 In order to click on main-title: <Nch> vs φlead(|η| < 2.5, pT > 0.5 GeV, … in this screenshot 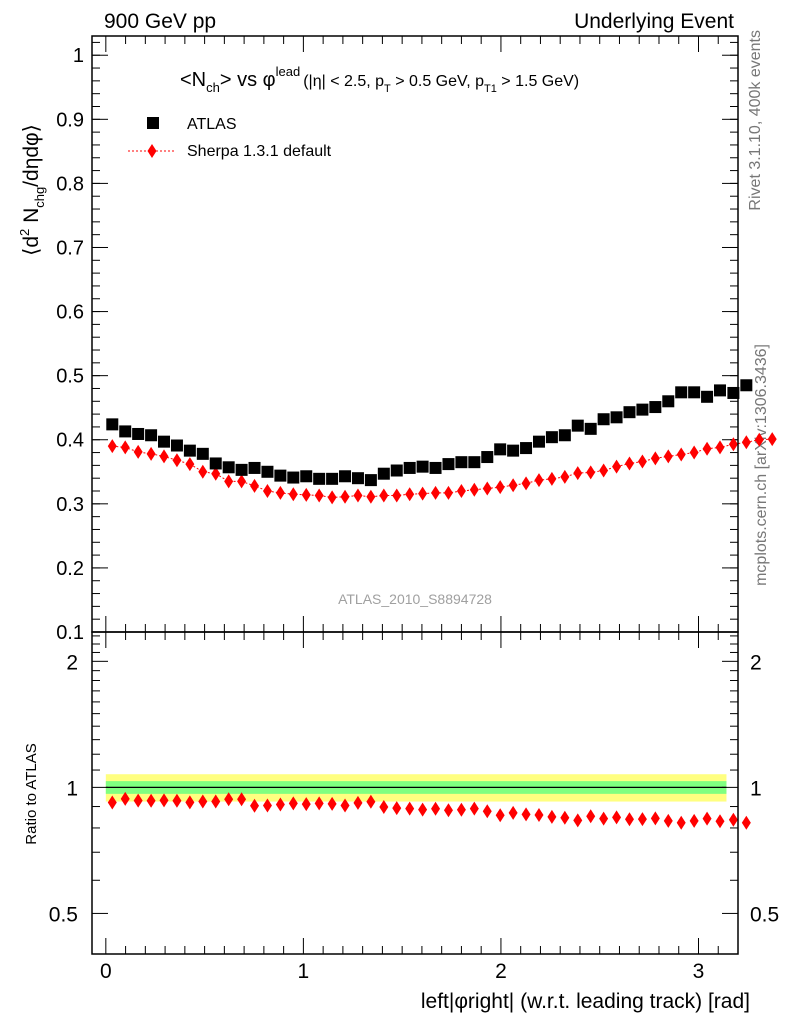, I will do `click(379, 79)`.